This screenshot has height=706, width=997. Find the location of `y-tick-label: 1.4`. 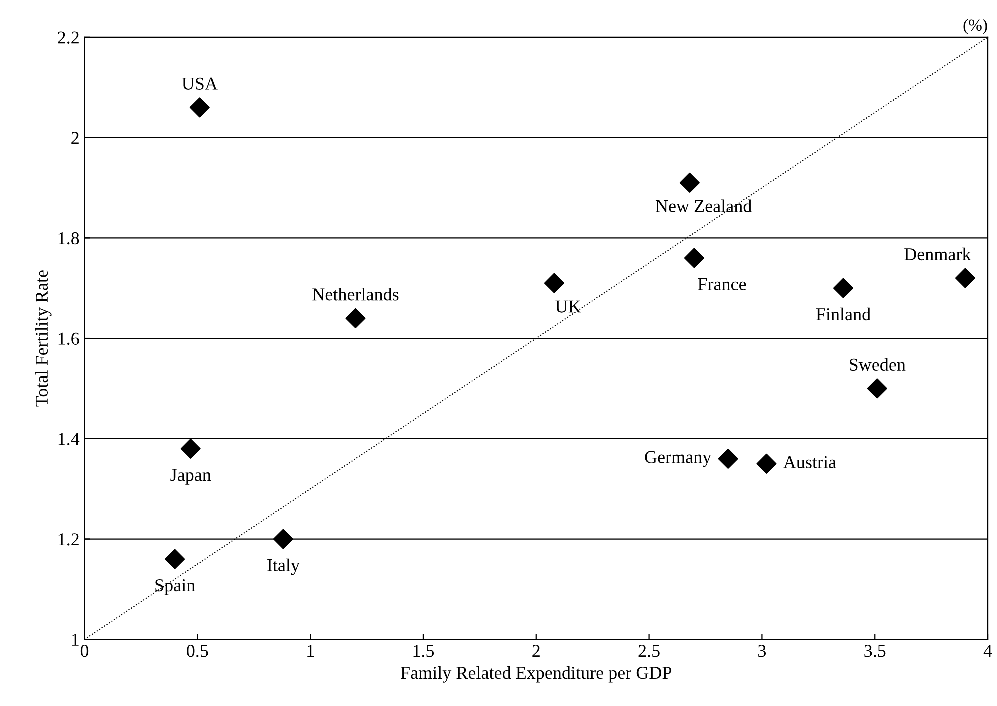

y-tick-label: 1.4 is located at coordinates (69, 439).